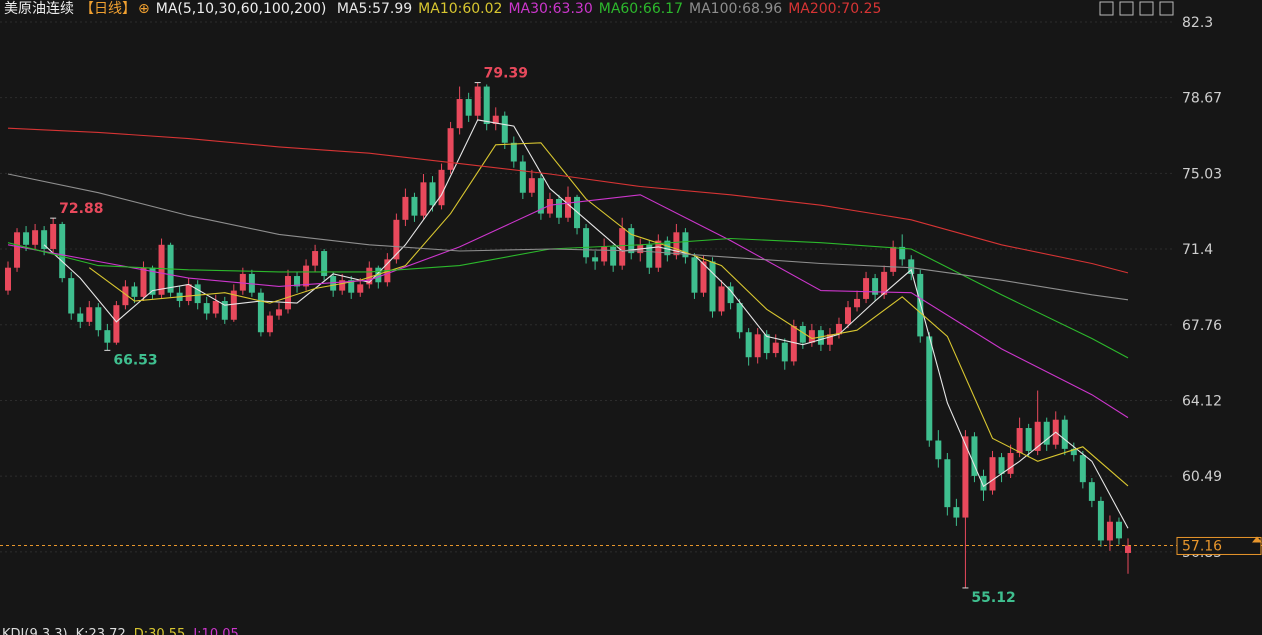 The height and width of the screenshot is (635, 1262). I want to click on y-tick-label: 82.3, so click(1197, 23).